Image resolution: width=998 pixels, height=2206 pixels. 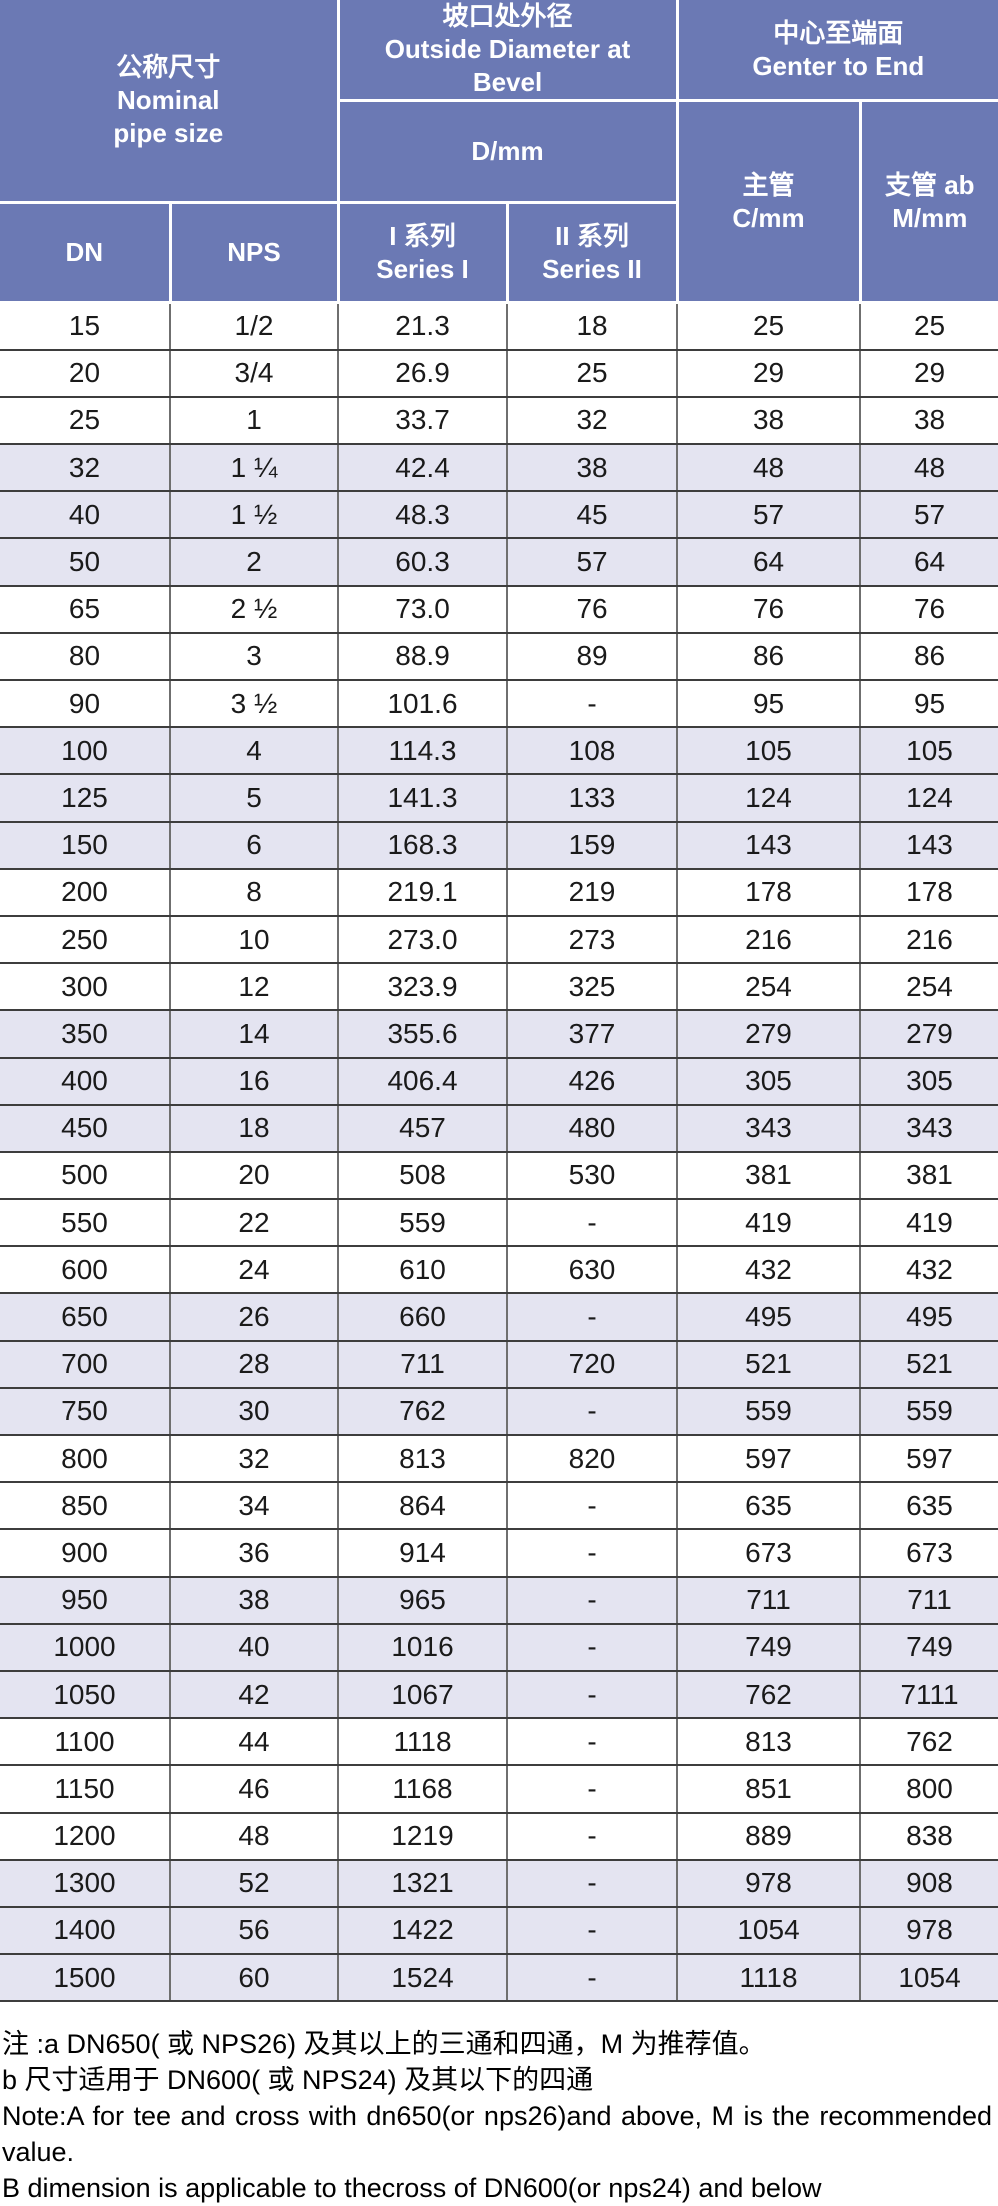 What do you see at coordinates (499, 1081) in the screenshot?
I see `table-row: 400 16 406.4 426 305 305` at bounding box center [499, 1081].